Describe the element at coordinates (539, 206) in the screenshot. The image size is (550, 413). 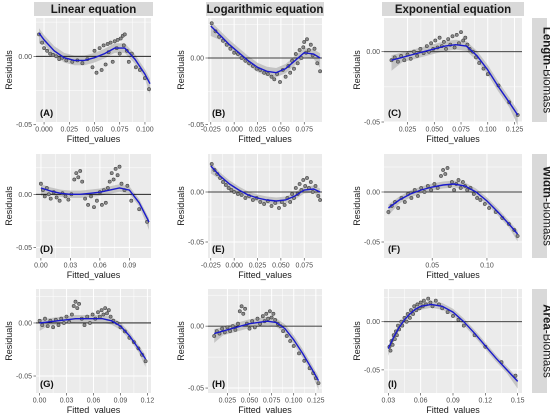
I see `row-strip` at that location.